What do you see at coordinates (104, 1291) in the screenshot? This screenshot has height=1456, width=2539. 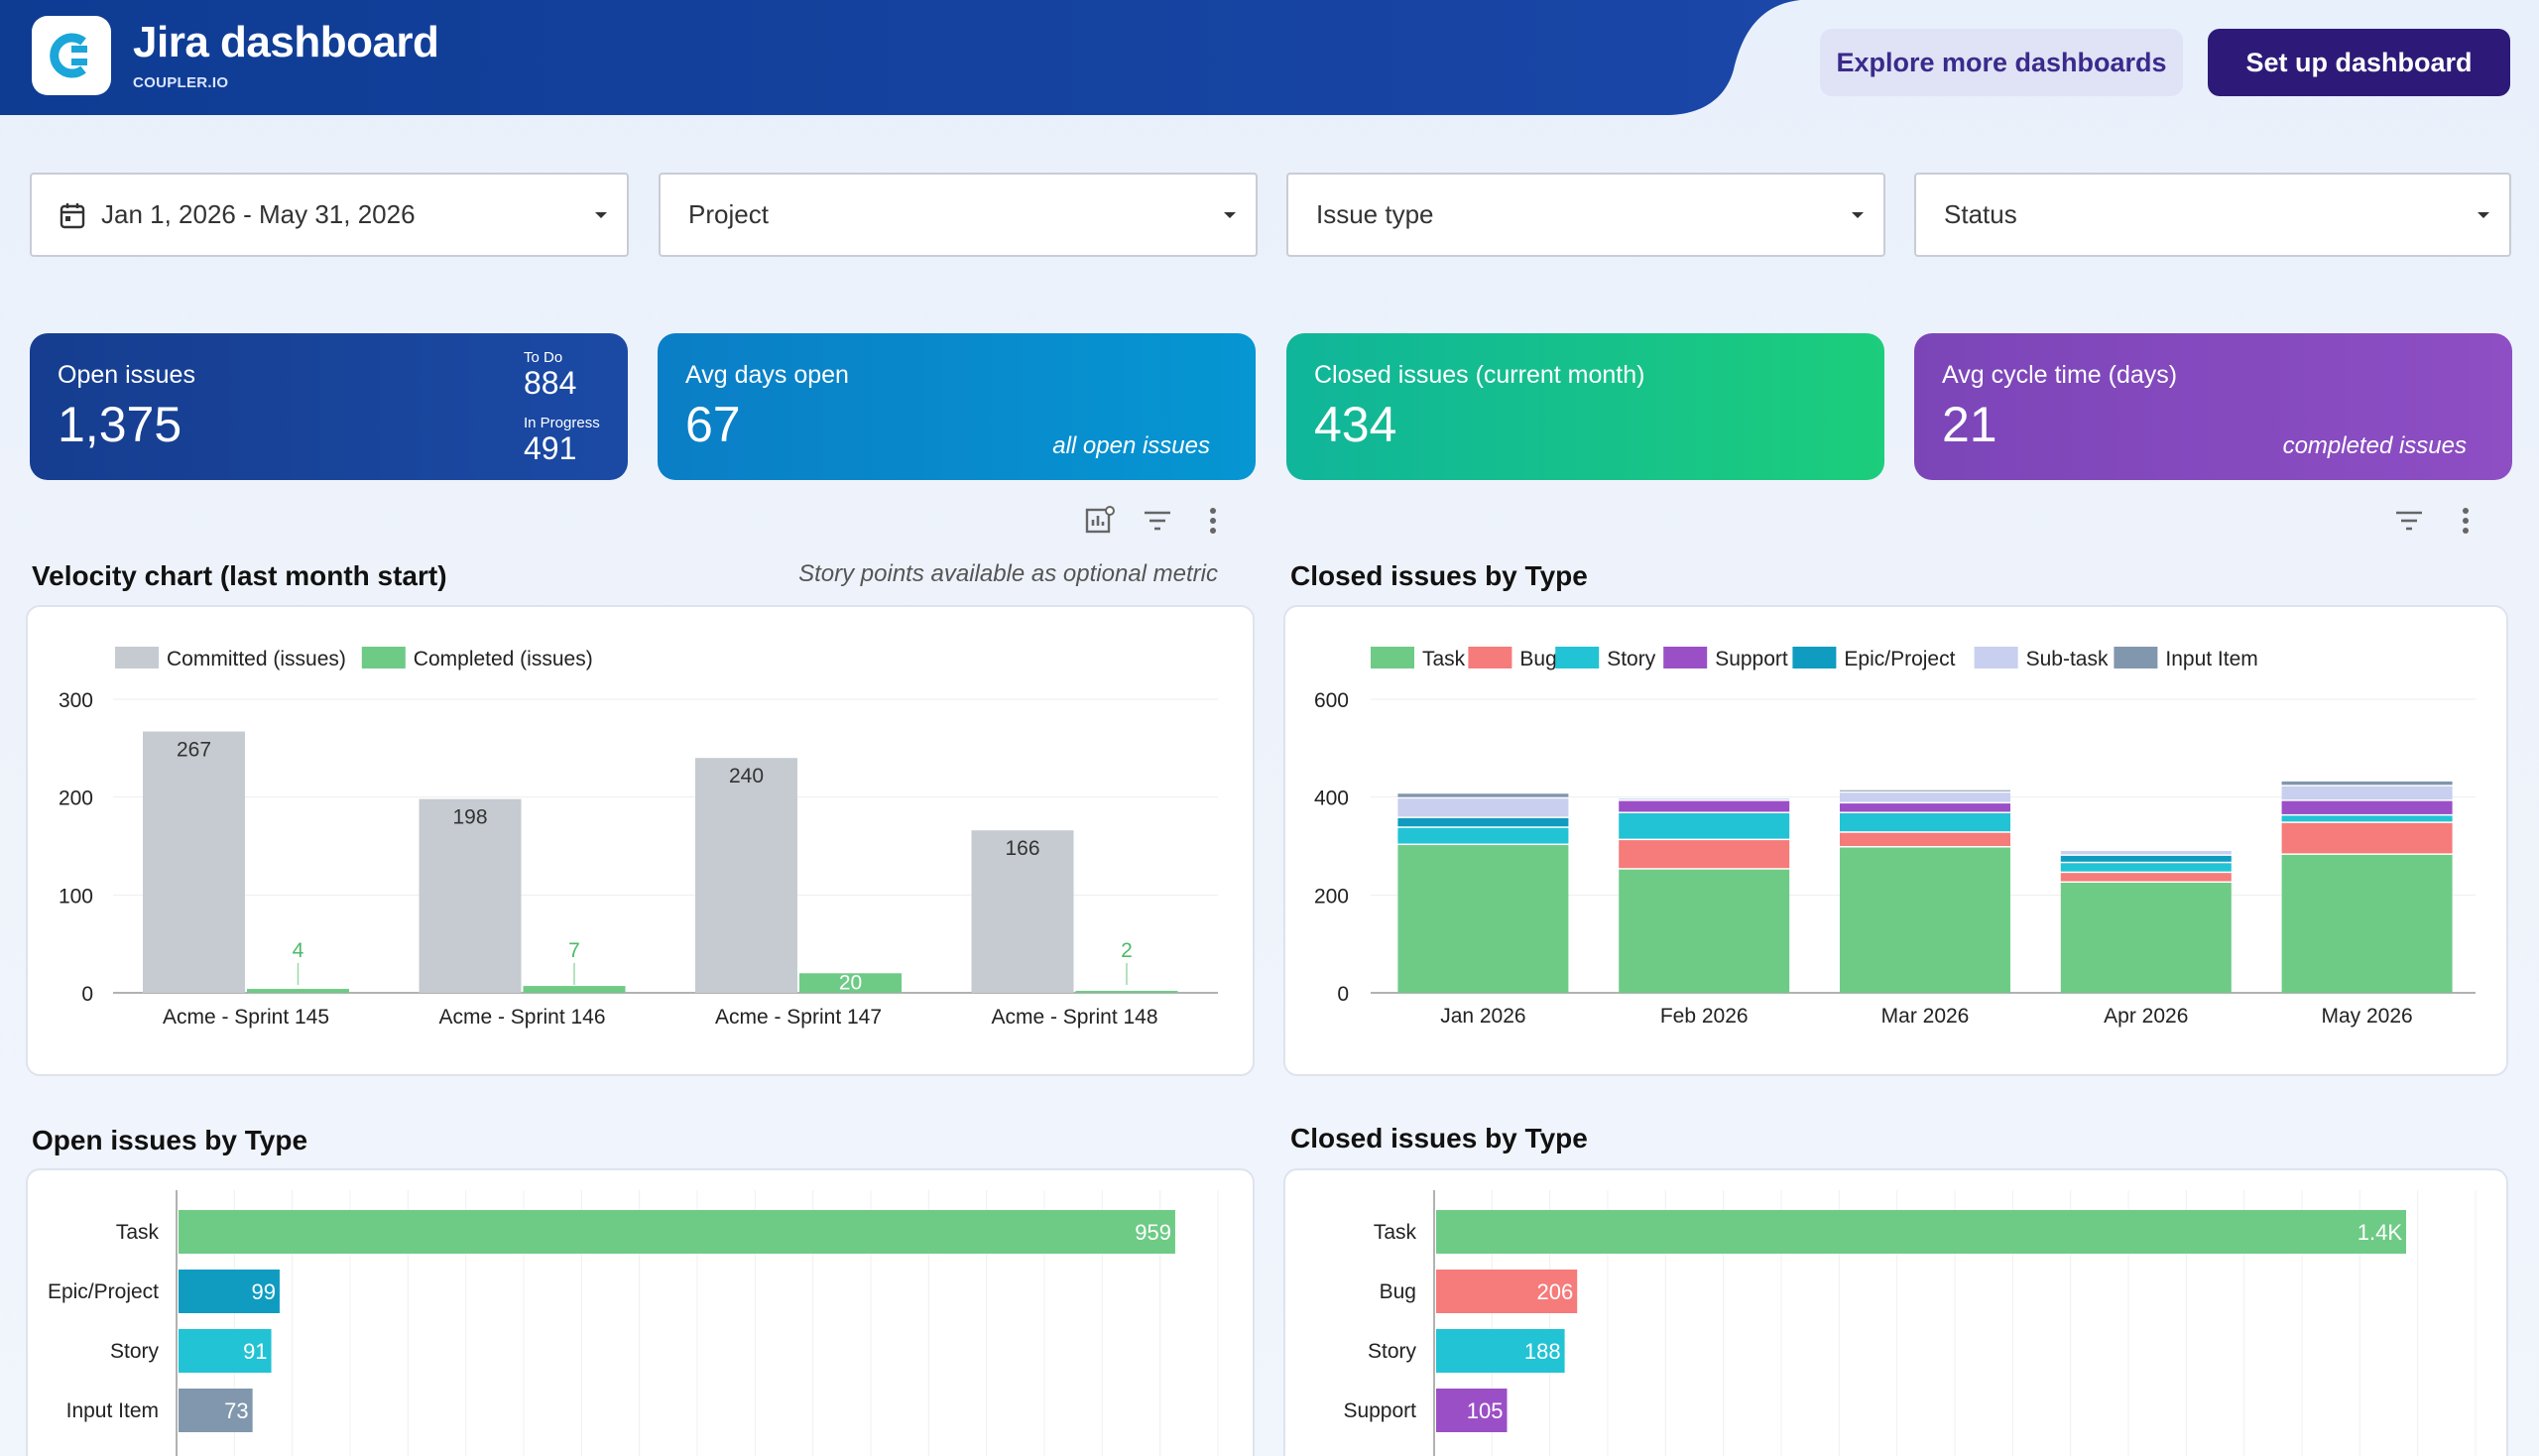 I see `y-tick-label: Epic/Project` at bounding box center [104, 1291].